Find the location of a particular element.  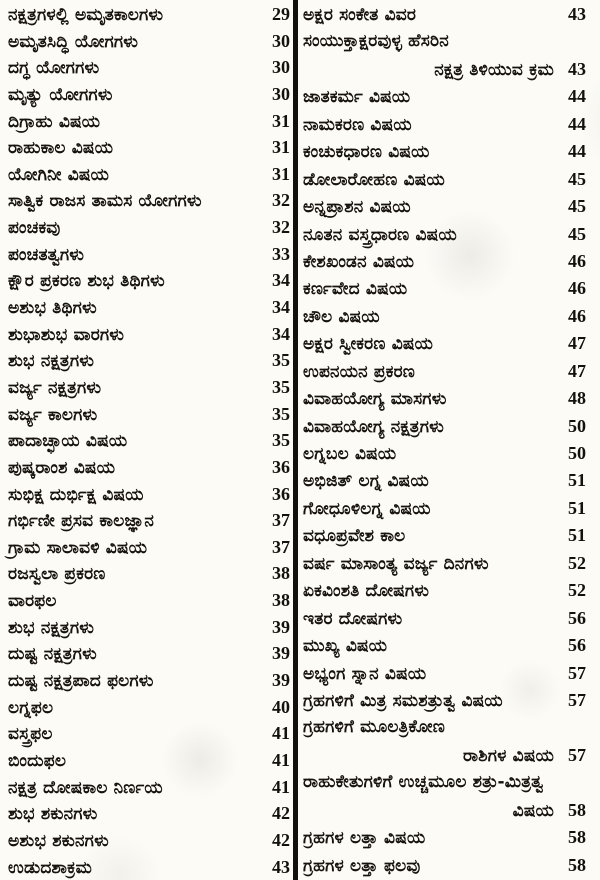

toc-entry-title: ಅಮೃತಸಿದ್ಧಿ ಯೋಗಗಳು is located at coordinates (73, 41).